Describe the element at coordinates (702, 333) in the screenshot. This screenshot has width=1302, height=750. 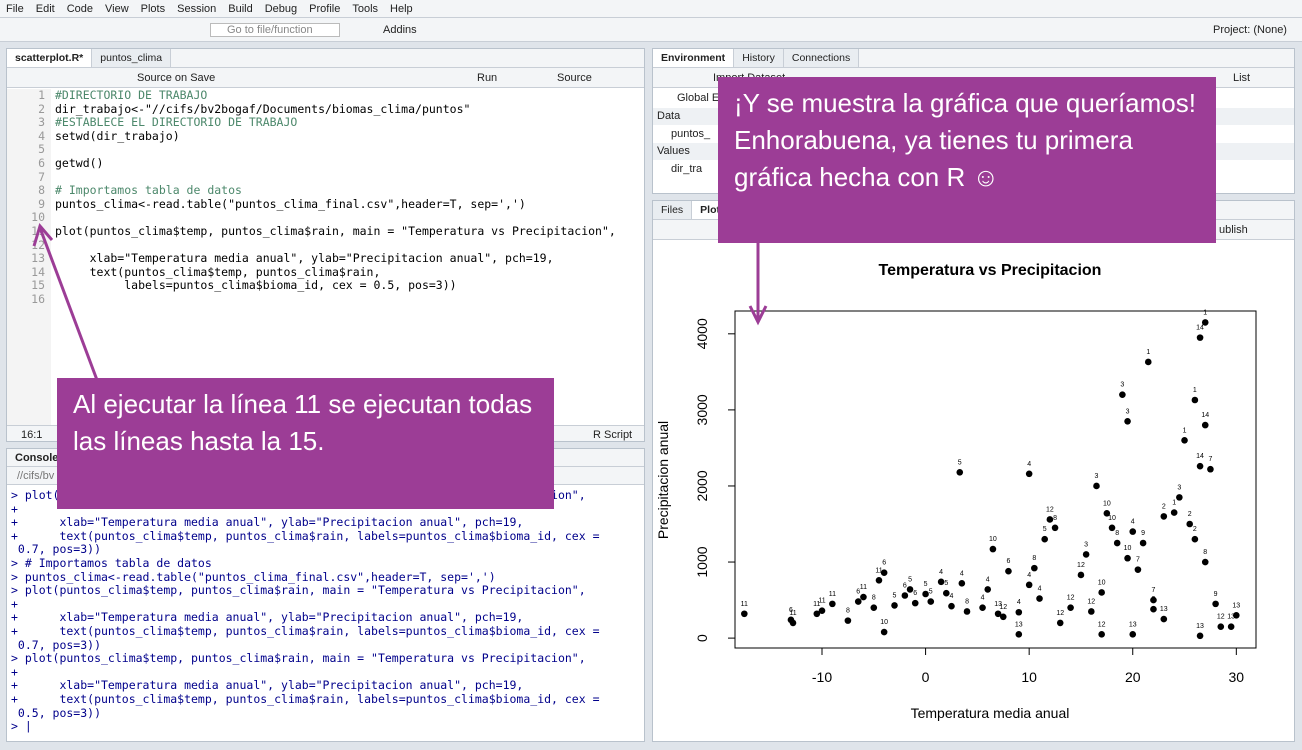
I see `y-tick-label: 4000` at that location.